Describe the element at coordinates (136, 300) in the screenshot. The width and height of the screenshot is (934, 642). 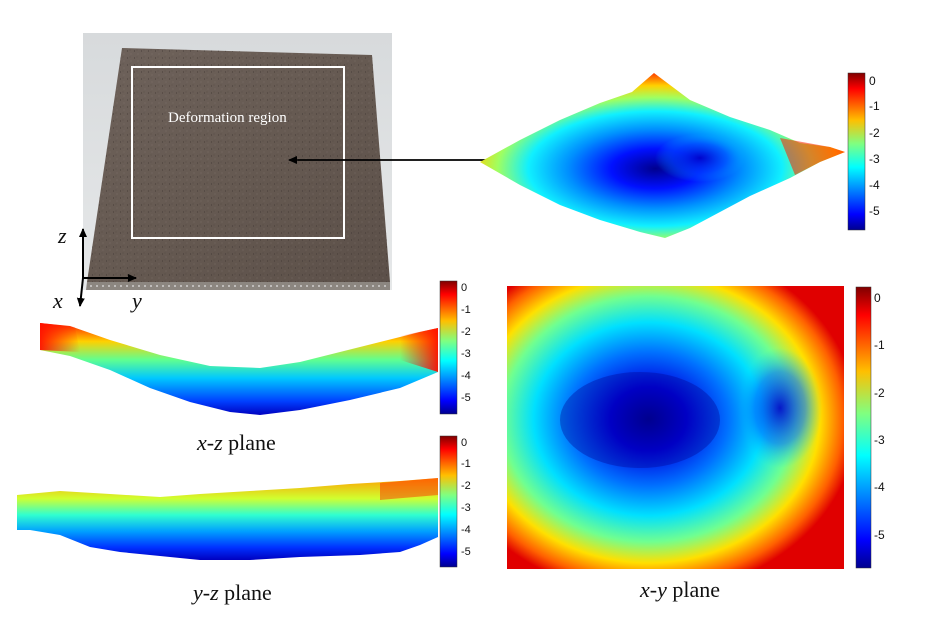
I see `y-axis-label: y` at that location.